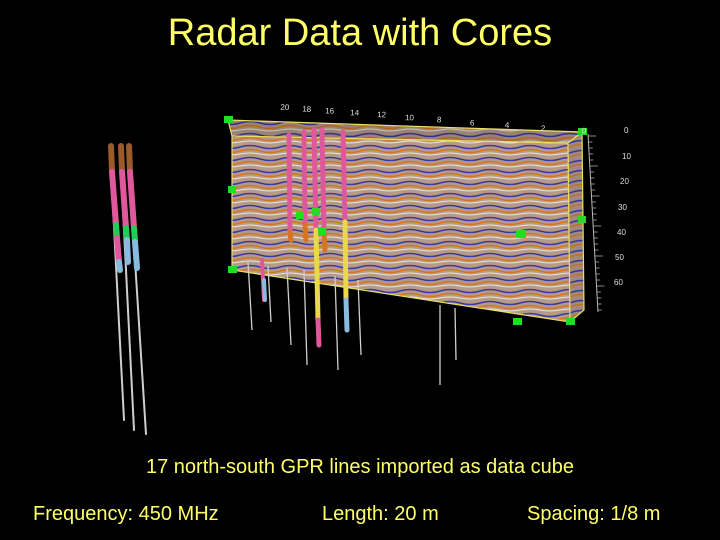 The image size is (720, 540). Describe the element at coordinates (594, 514) in the screenshot. I see `spacing-label: Spacing: 1/8 m` at that location.